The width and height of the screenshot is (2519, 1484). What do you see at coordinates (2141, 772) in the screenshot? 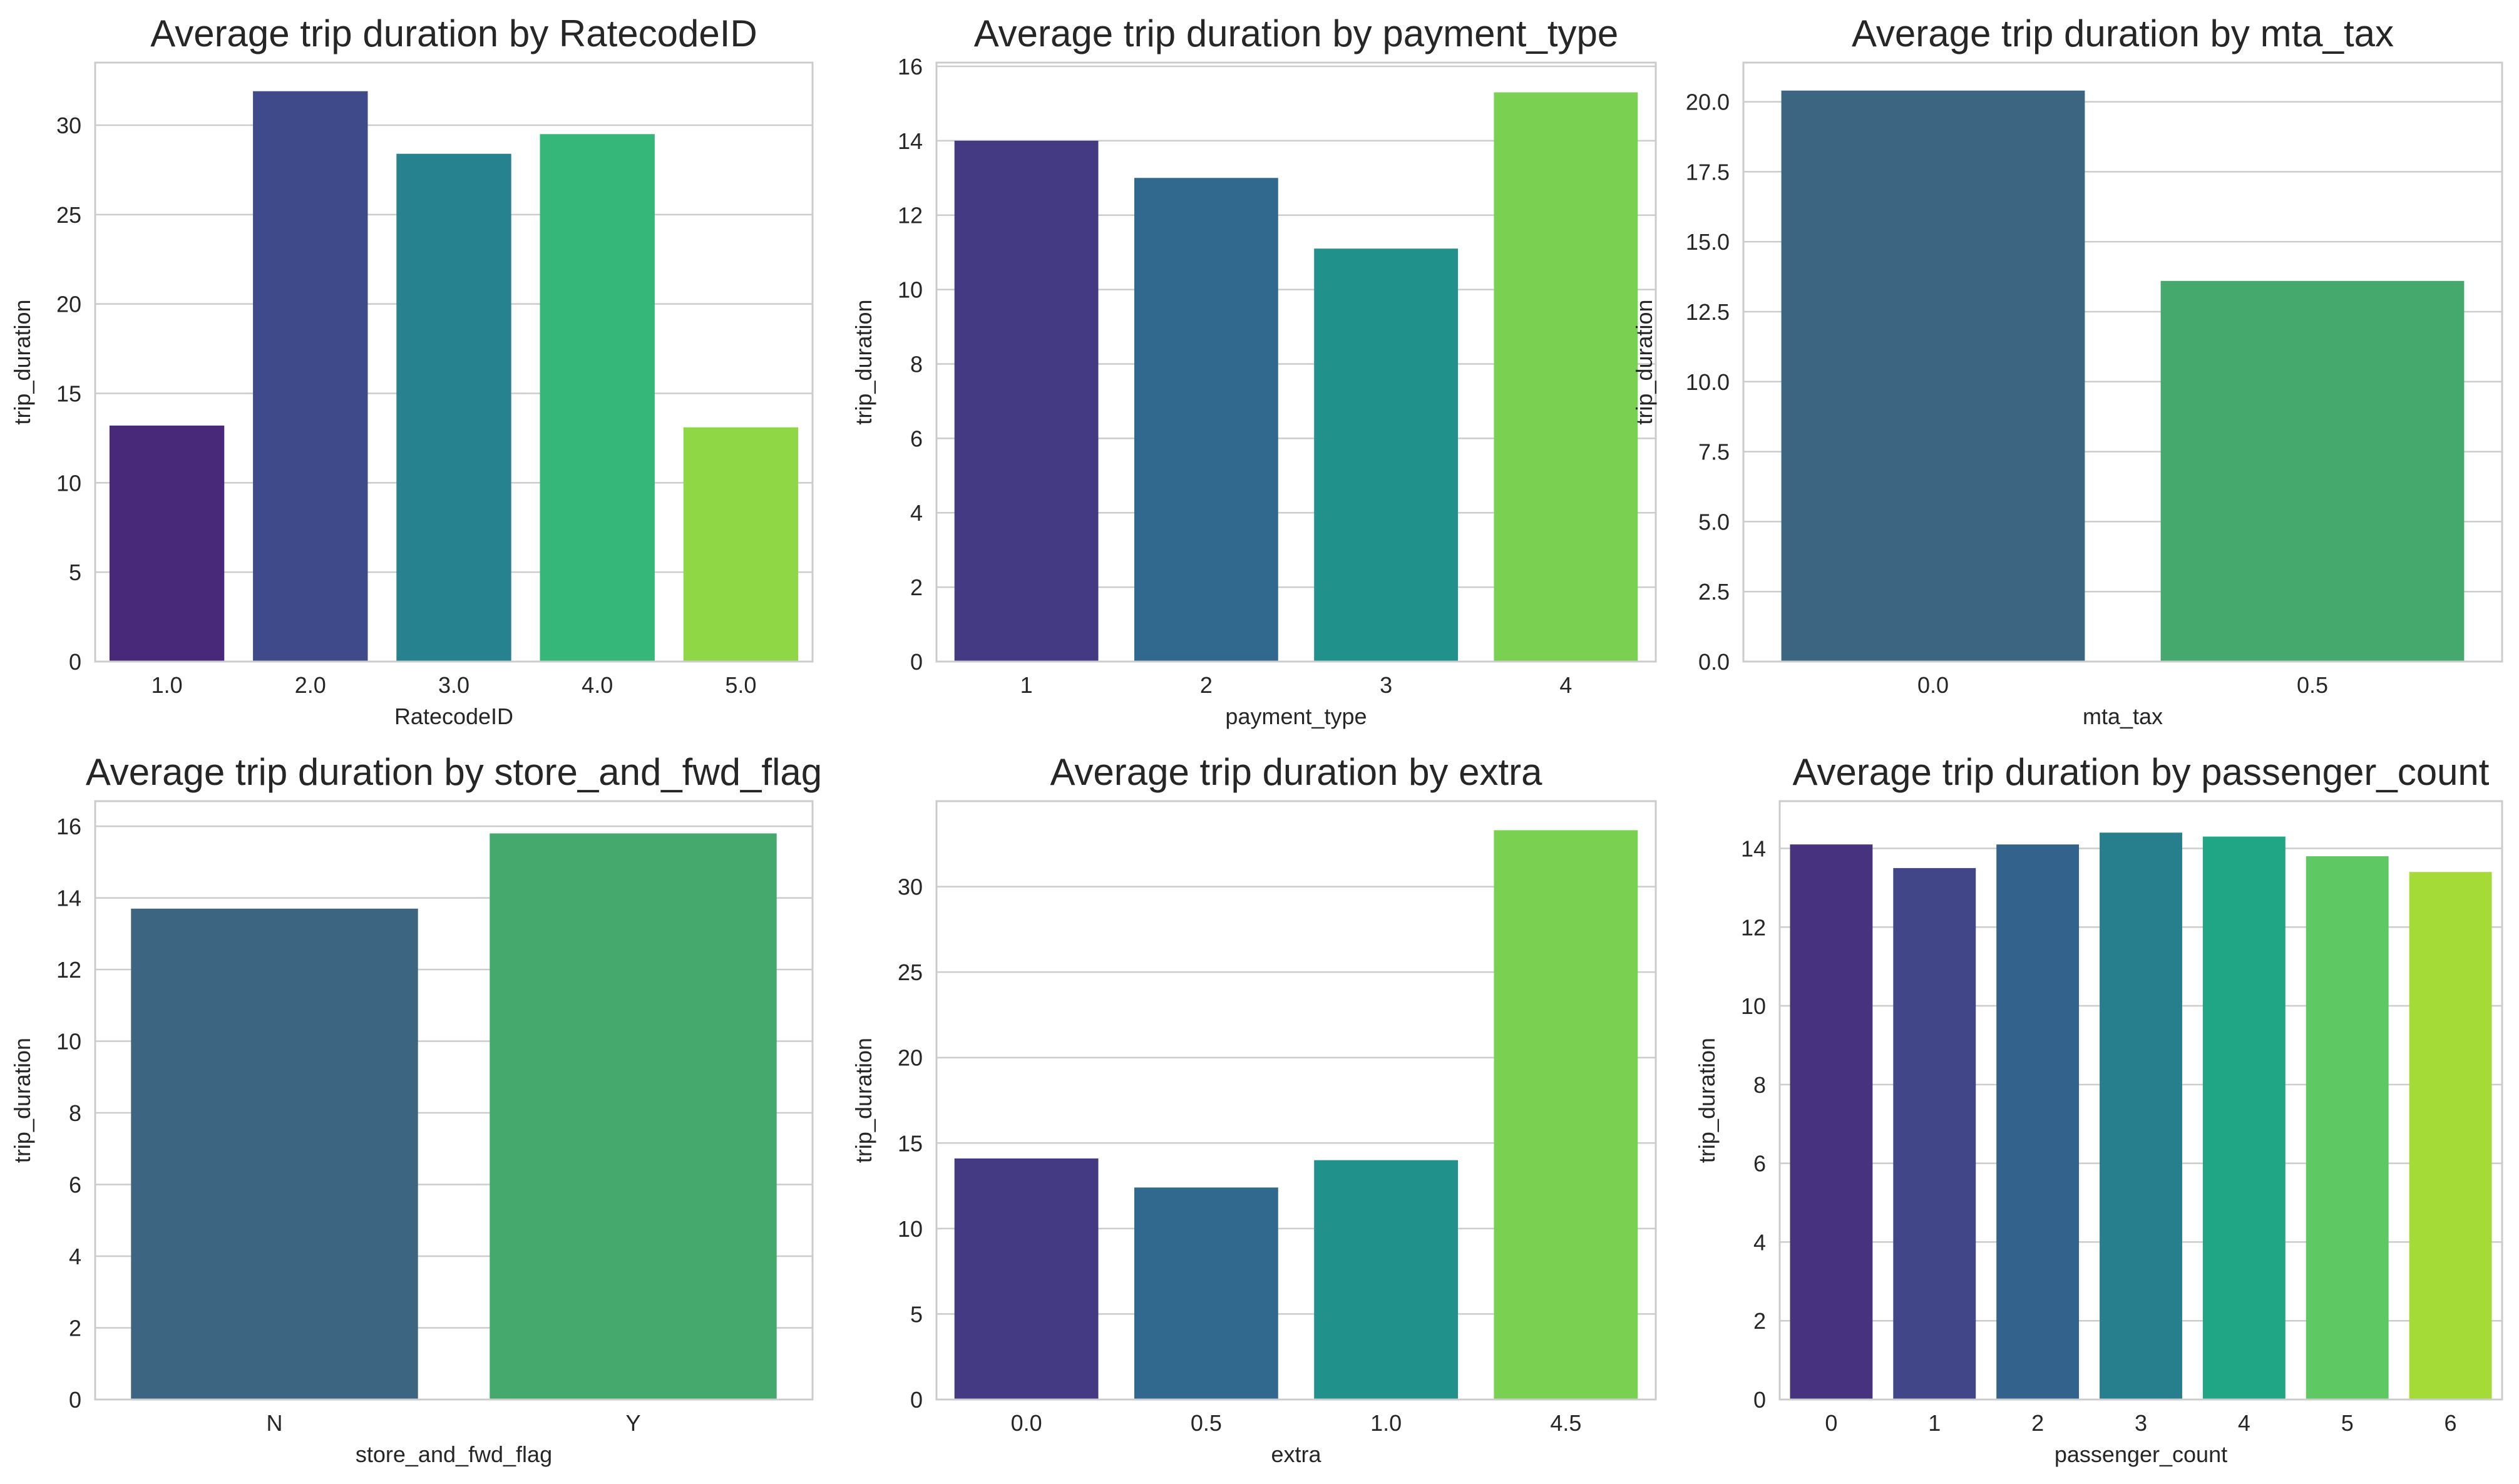
I see `chart-title: Average trip duration by passenger_count` at bounding box center [2141, 772].